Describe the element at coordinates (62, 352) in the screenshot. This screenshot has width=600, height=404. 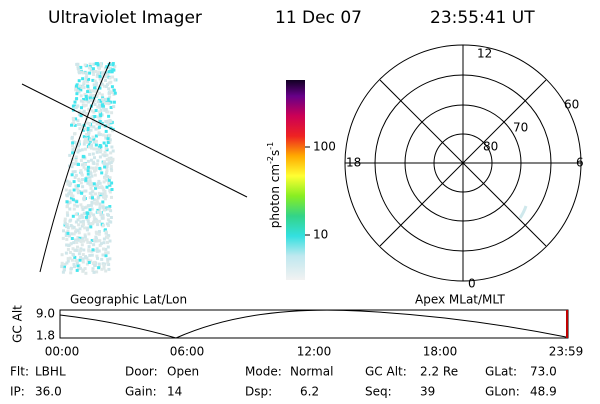
I see `timeline-xtick: 00:00` at that location.